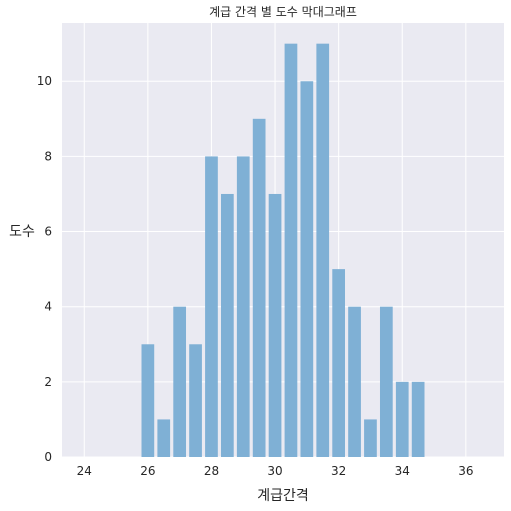 This screenshot has width=511, height=511. What do you see at coordinates (283, 496) in the screenshot?
I see `x-axis-label: 계급간격` at bounding box center [283, 496].